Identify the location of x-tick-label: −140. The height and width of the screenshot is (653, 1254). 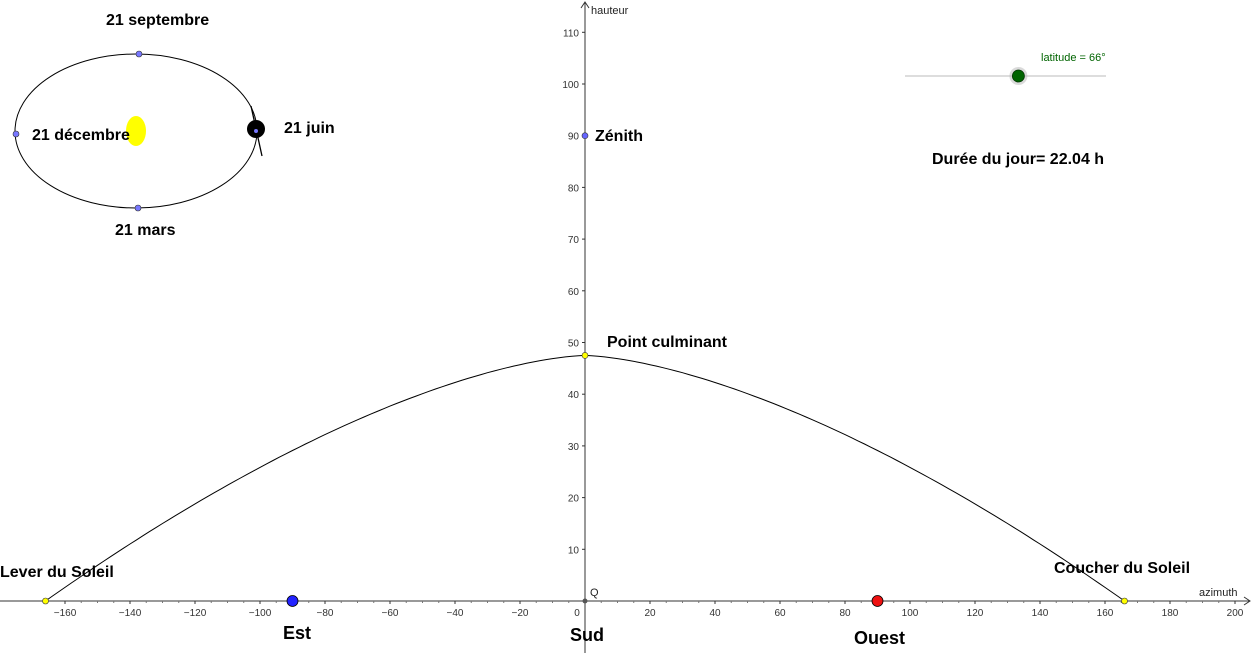
(130, 613).